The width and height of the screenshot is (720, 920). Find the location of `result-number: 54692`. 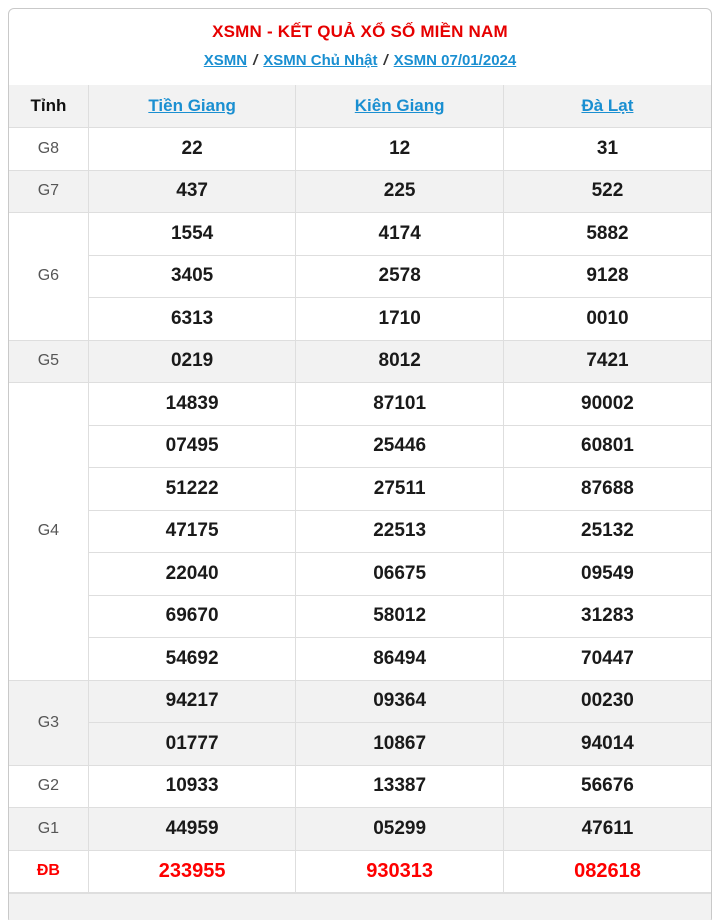

result-number: 54692 is located at coordinates (192, 659).